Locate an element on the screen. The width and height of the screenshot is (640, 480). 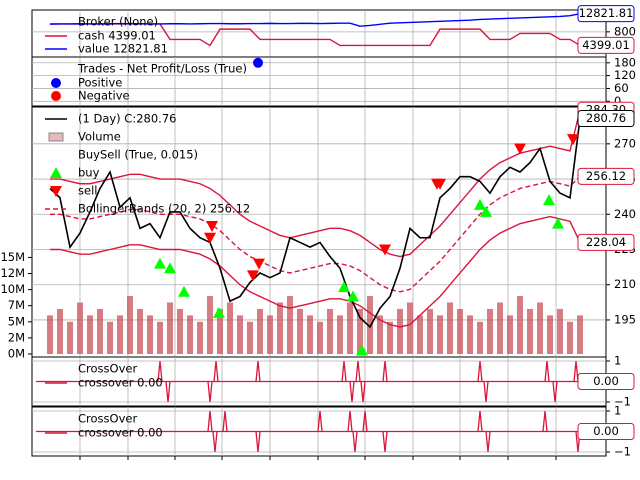
y-tick-label: 195 is located at coordinates (625, 319).